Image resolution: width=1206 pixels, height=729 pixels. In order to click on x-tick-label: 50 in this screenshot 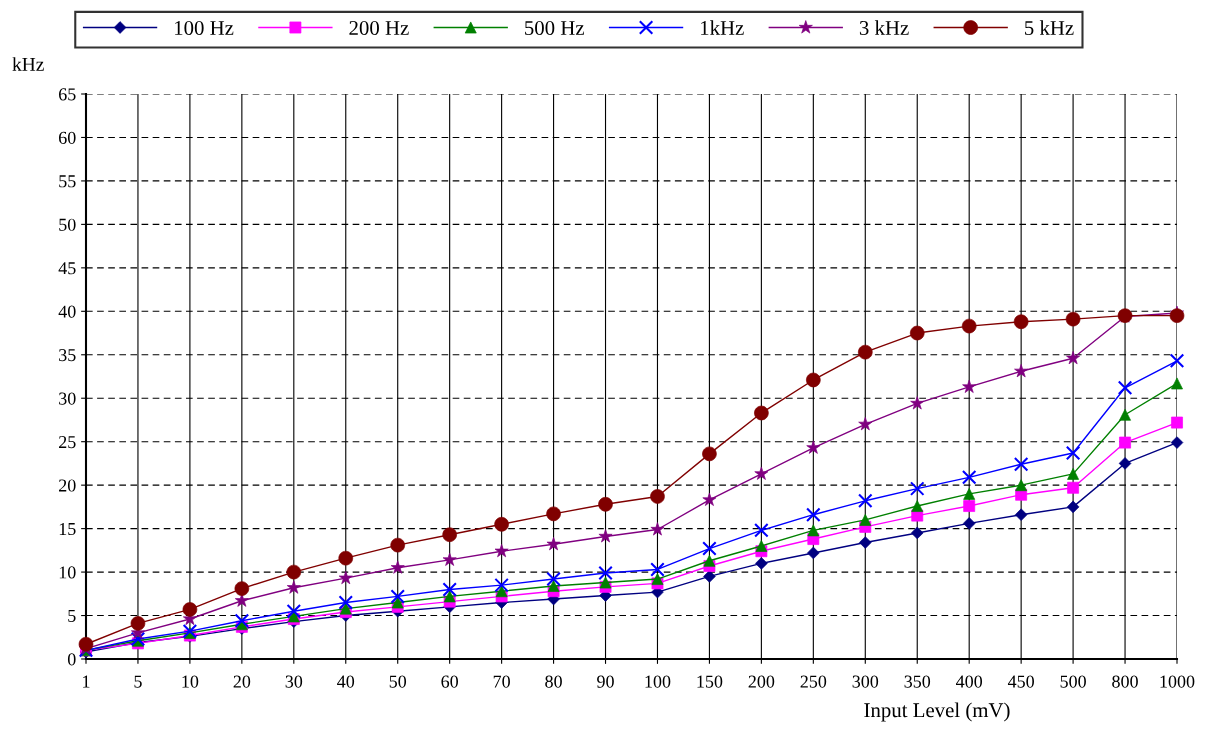, I will do `click(398, 681)`.